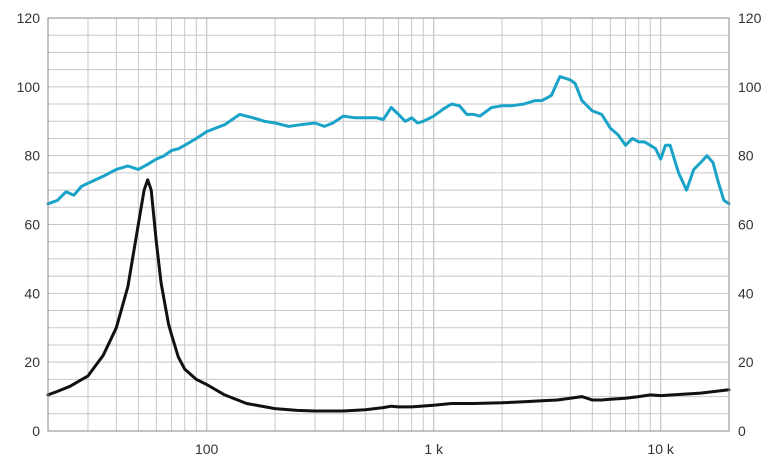 The height and width of the screenshot is (463, 778). I want to click on y-tick-label-right: 60, so click(746, 225).